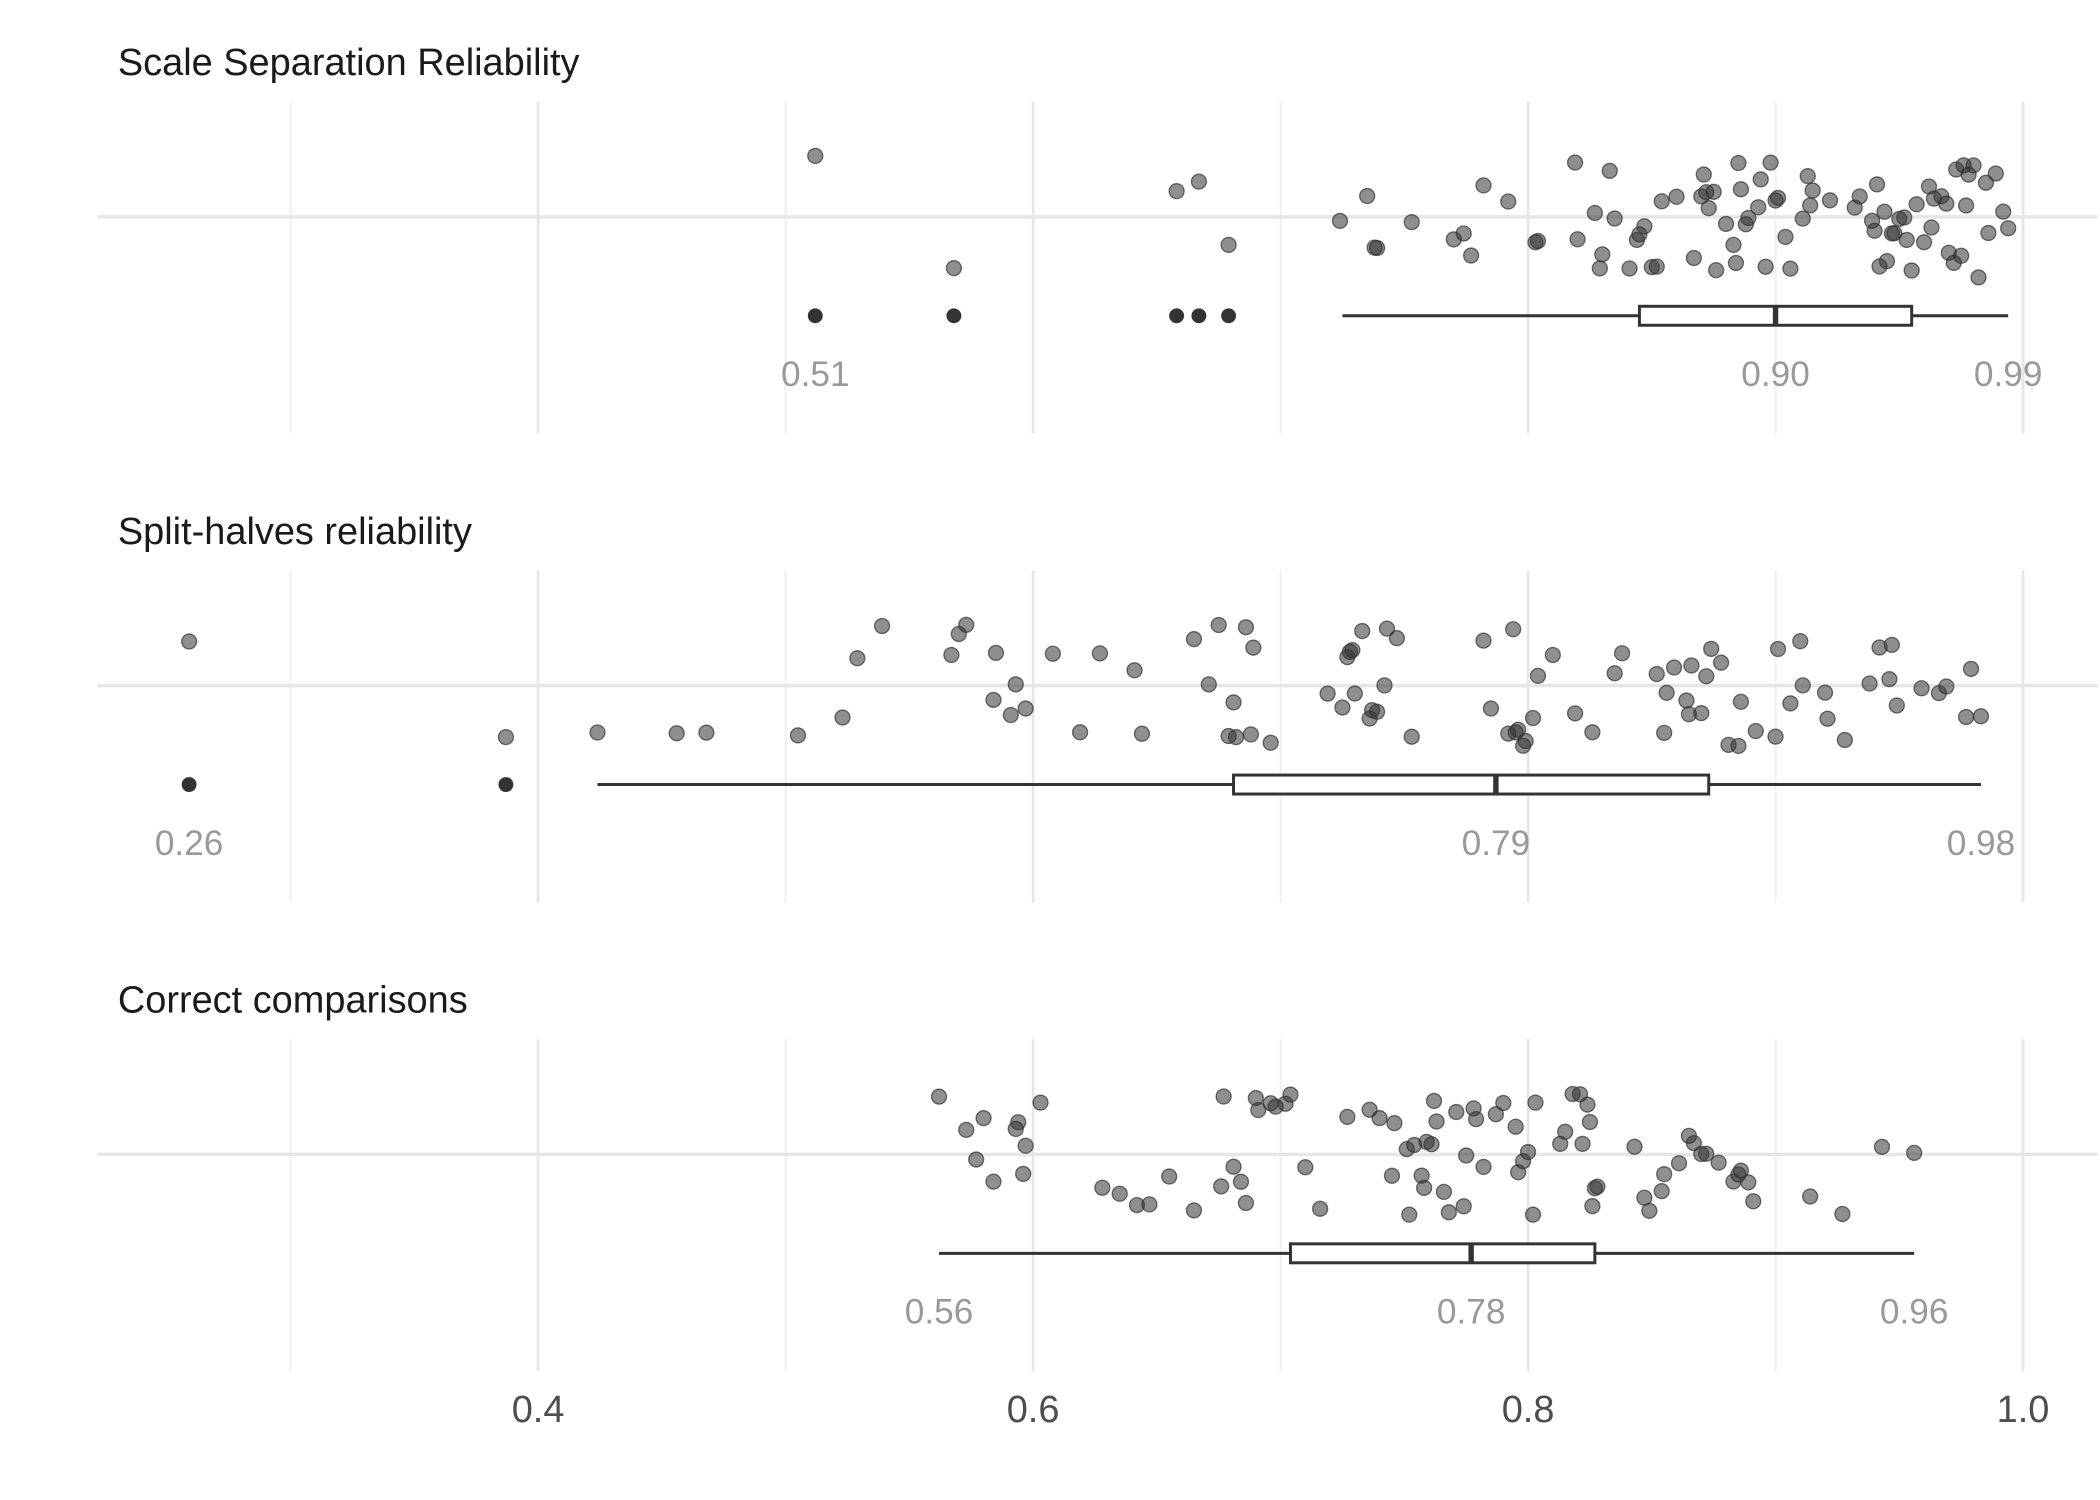 The image size is (2100, 1500). What do you see at coordinates (1528, 1410) in the screenshot?
I see `x-tick-label: 0.8` at bounding box center [1528, 1410].